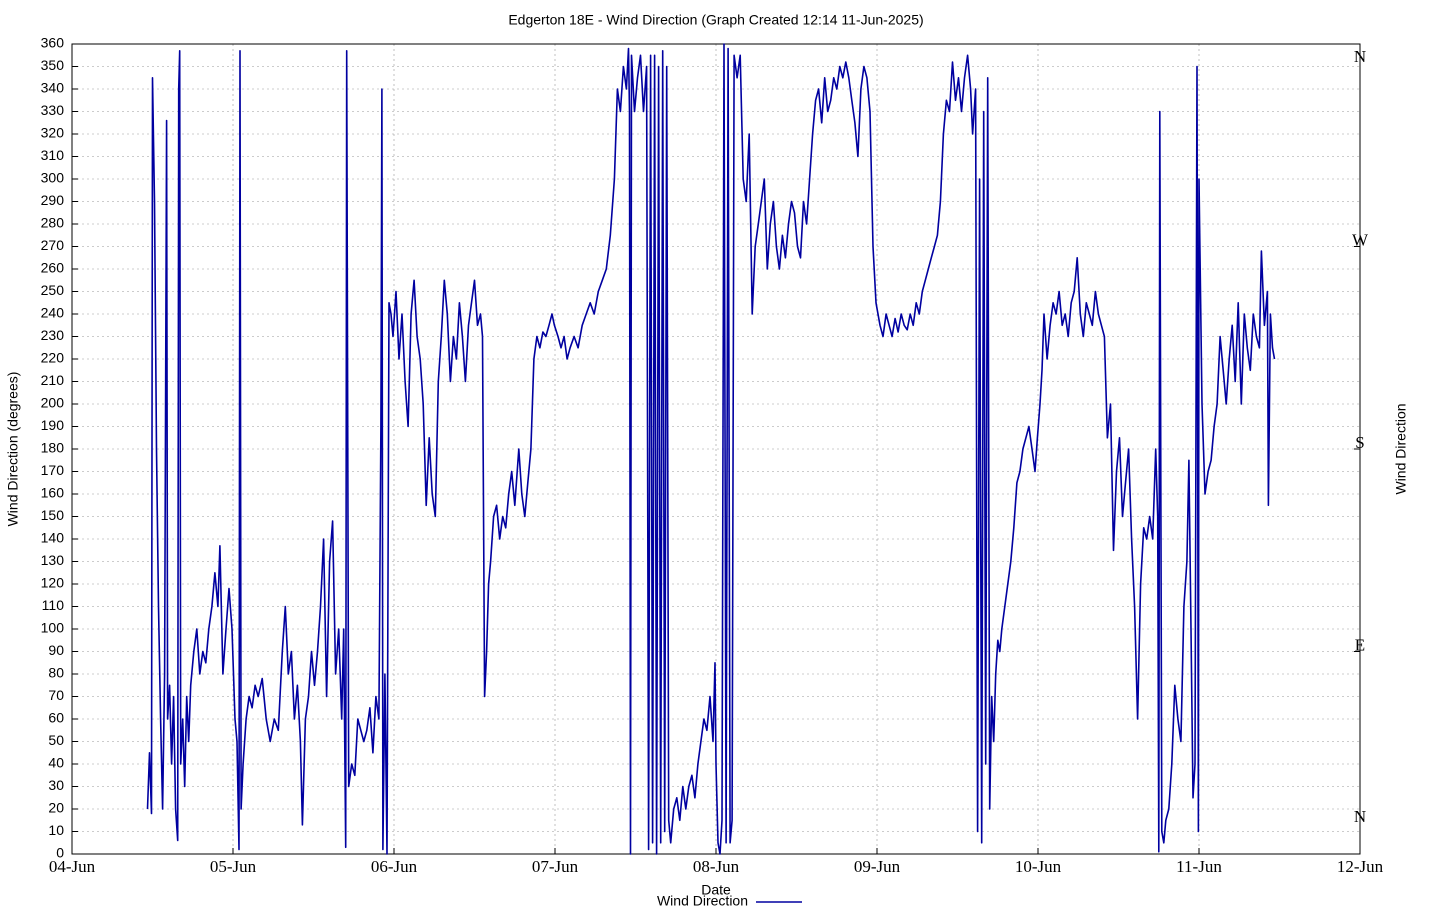  Describe the element at coordinates (53, 403) in the screenshot. I see `y-tick-label: 200` at that location.